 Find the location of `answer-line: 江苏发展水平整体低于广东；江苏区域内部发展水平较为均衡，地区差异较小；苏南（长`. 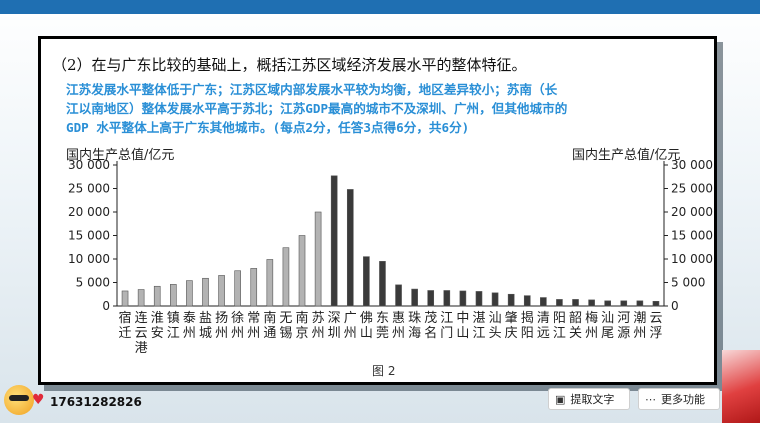

answer-line: 江苏发展水平整体低于广东；江苏区域内部发展水平较为均衡，地区差异较小；苏南（长 is located at coordinates (312, 89).